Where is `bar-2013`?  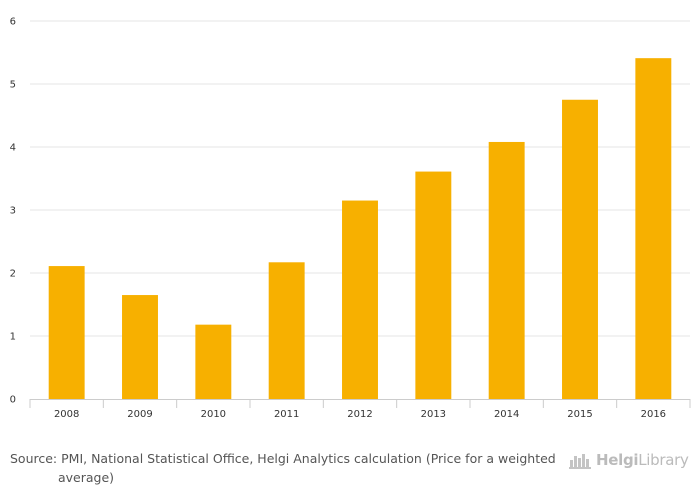 bar-2013 is located at coordinates (433, 285).